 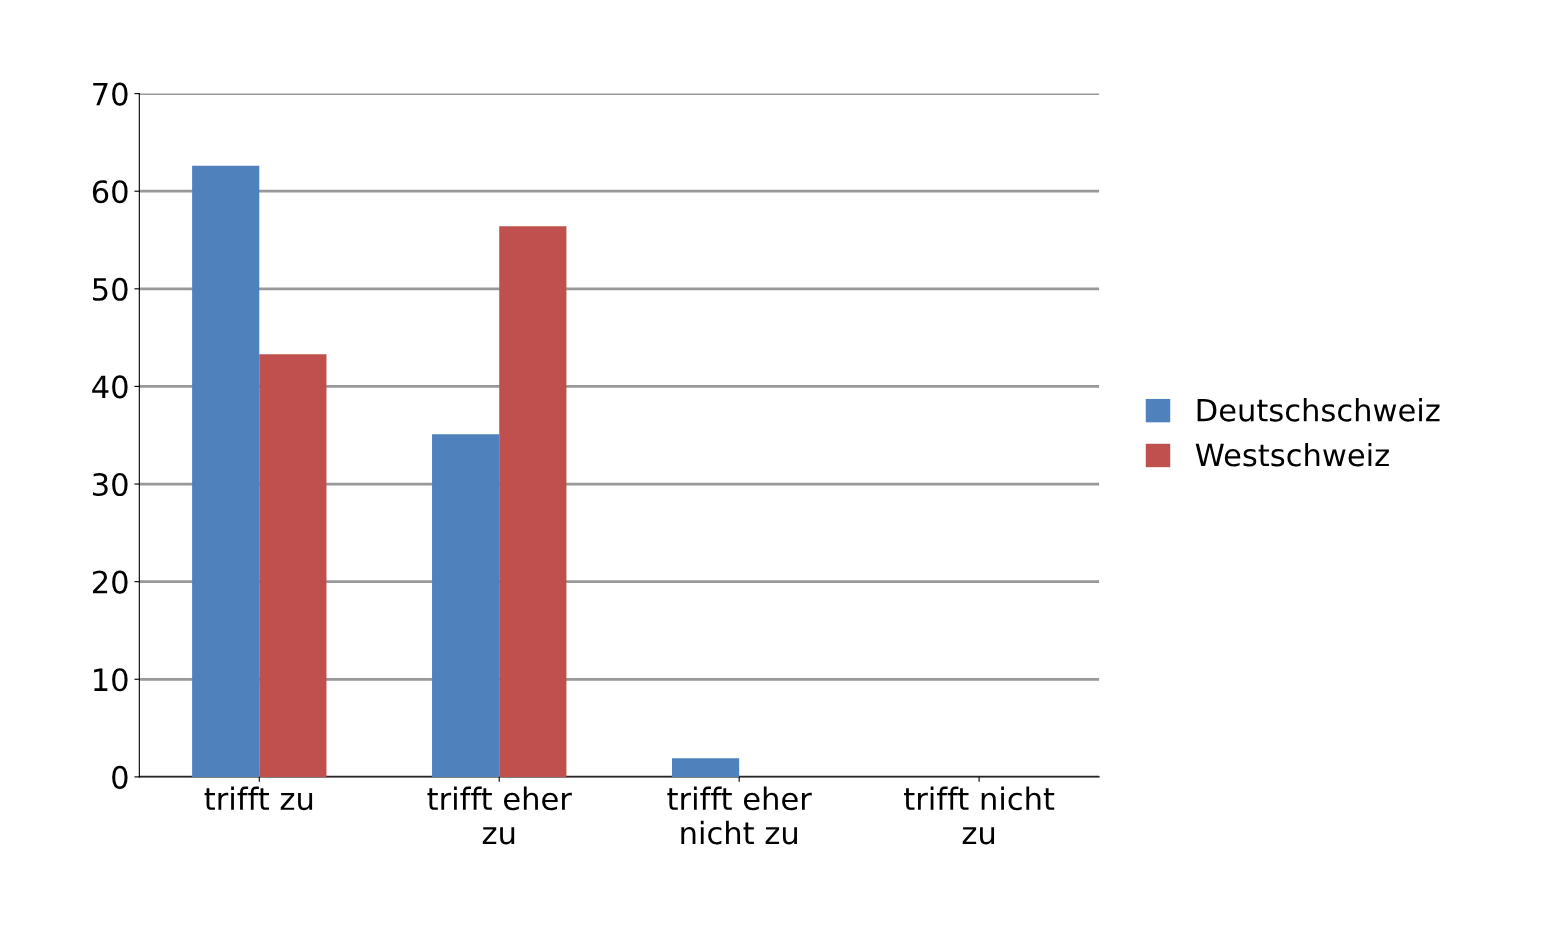 What do you see at coordinates (110, 94) in the screenshot?
I see `y-tick-label: 70` at bounding box center [110, 94].